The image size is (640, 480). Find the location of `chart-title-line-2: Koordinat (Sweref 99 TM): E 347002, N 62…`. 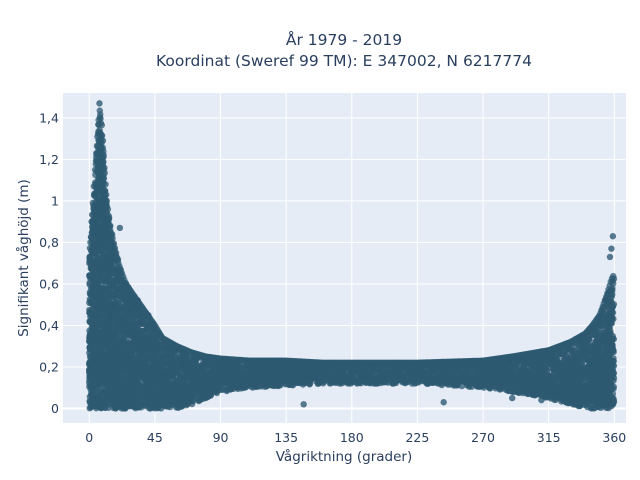

chart-title-line-2: Koordinat (Sweref 99 TM): E 347002, N 62… is located at coordinates (344, 61).